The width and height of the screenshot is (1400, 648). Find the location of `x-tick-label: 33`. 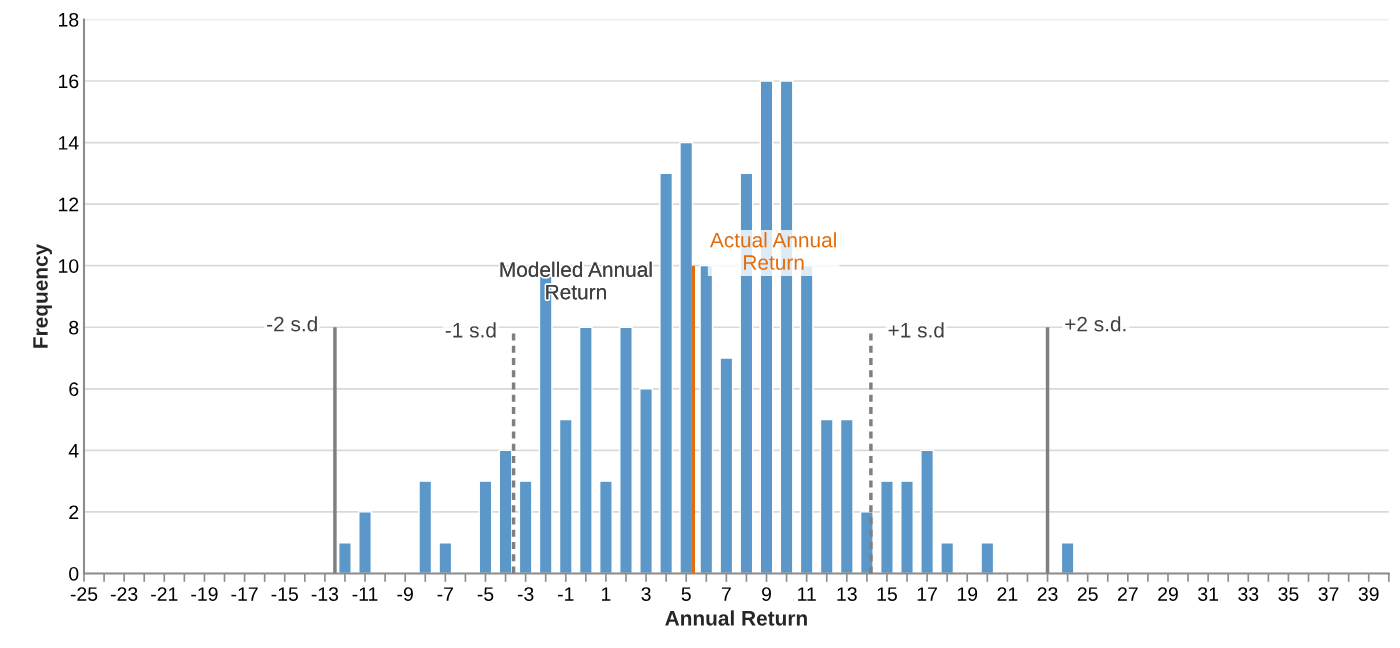

x-tick-label: 33 is located at coordinates (1248, 594).